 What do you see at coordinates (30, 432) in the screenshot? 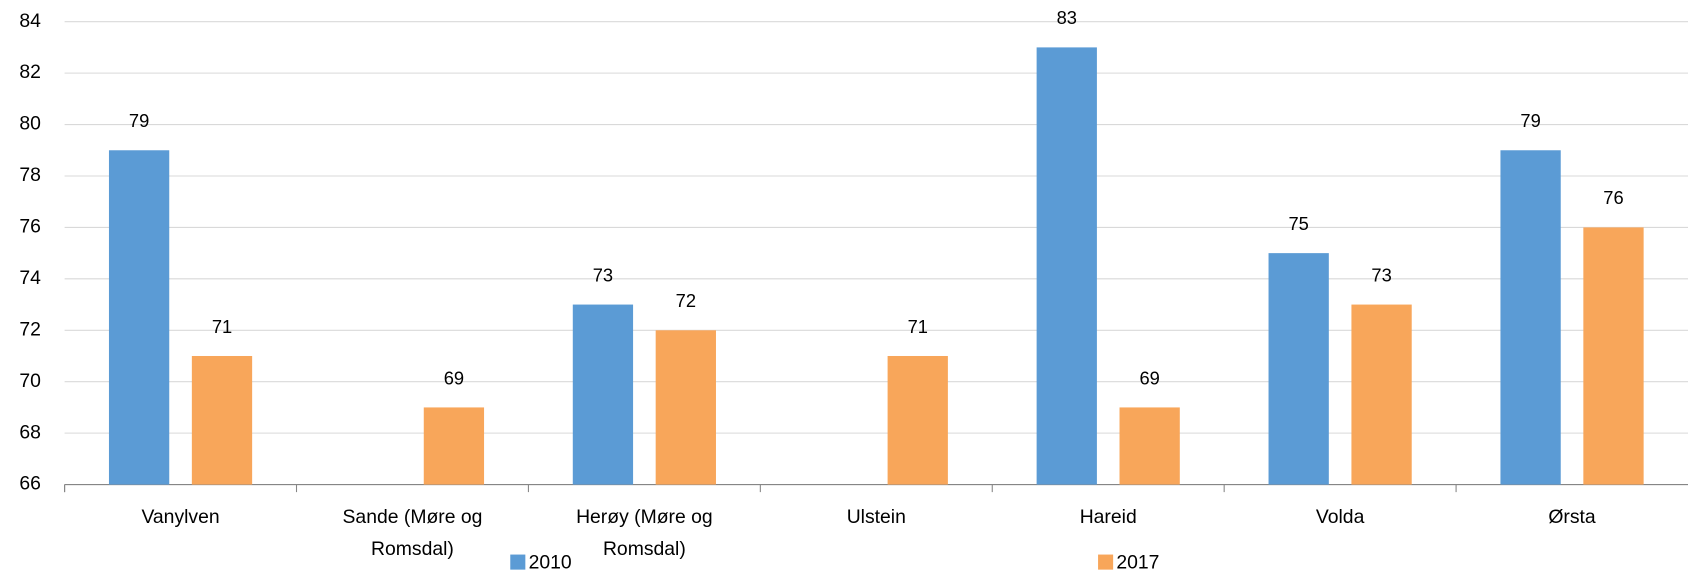
I see `y-tick-label: 68` at bounding box center [30, 432].